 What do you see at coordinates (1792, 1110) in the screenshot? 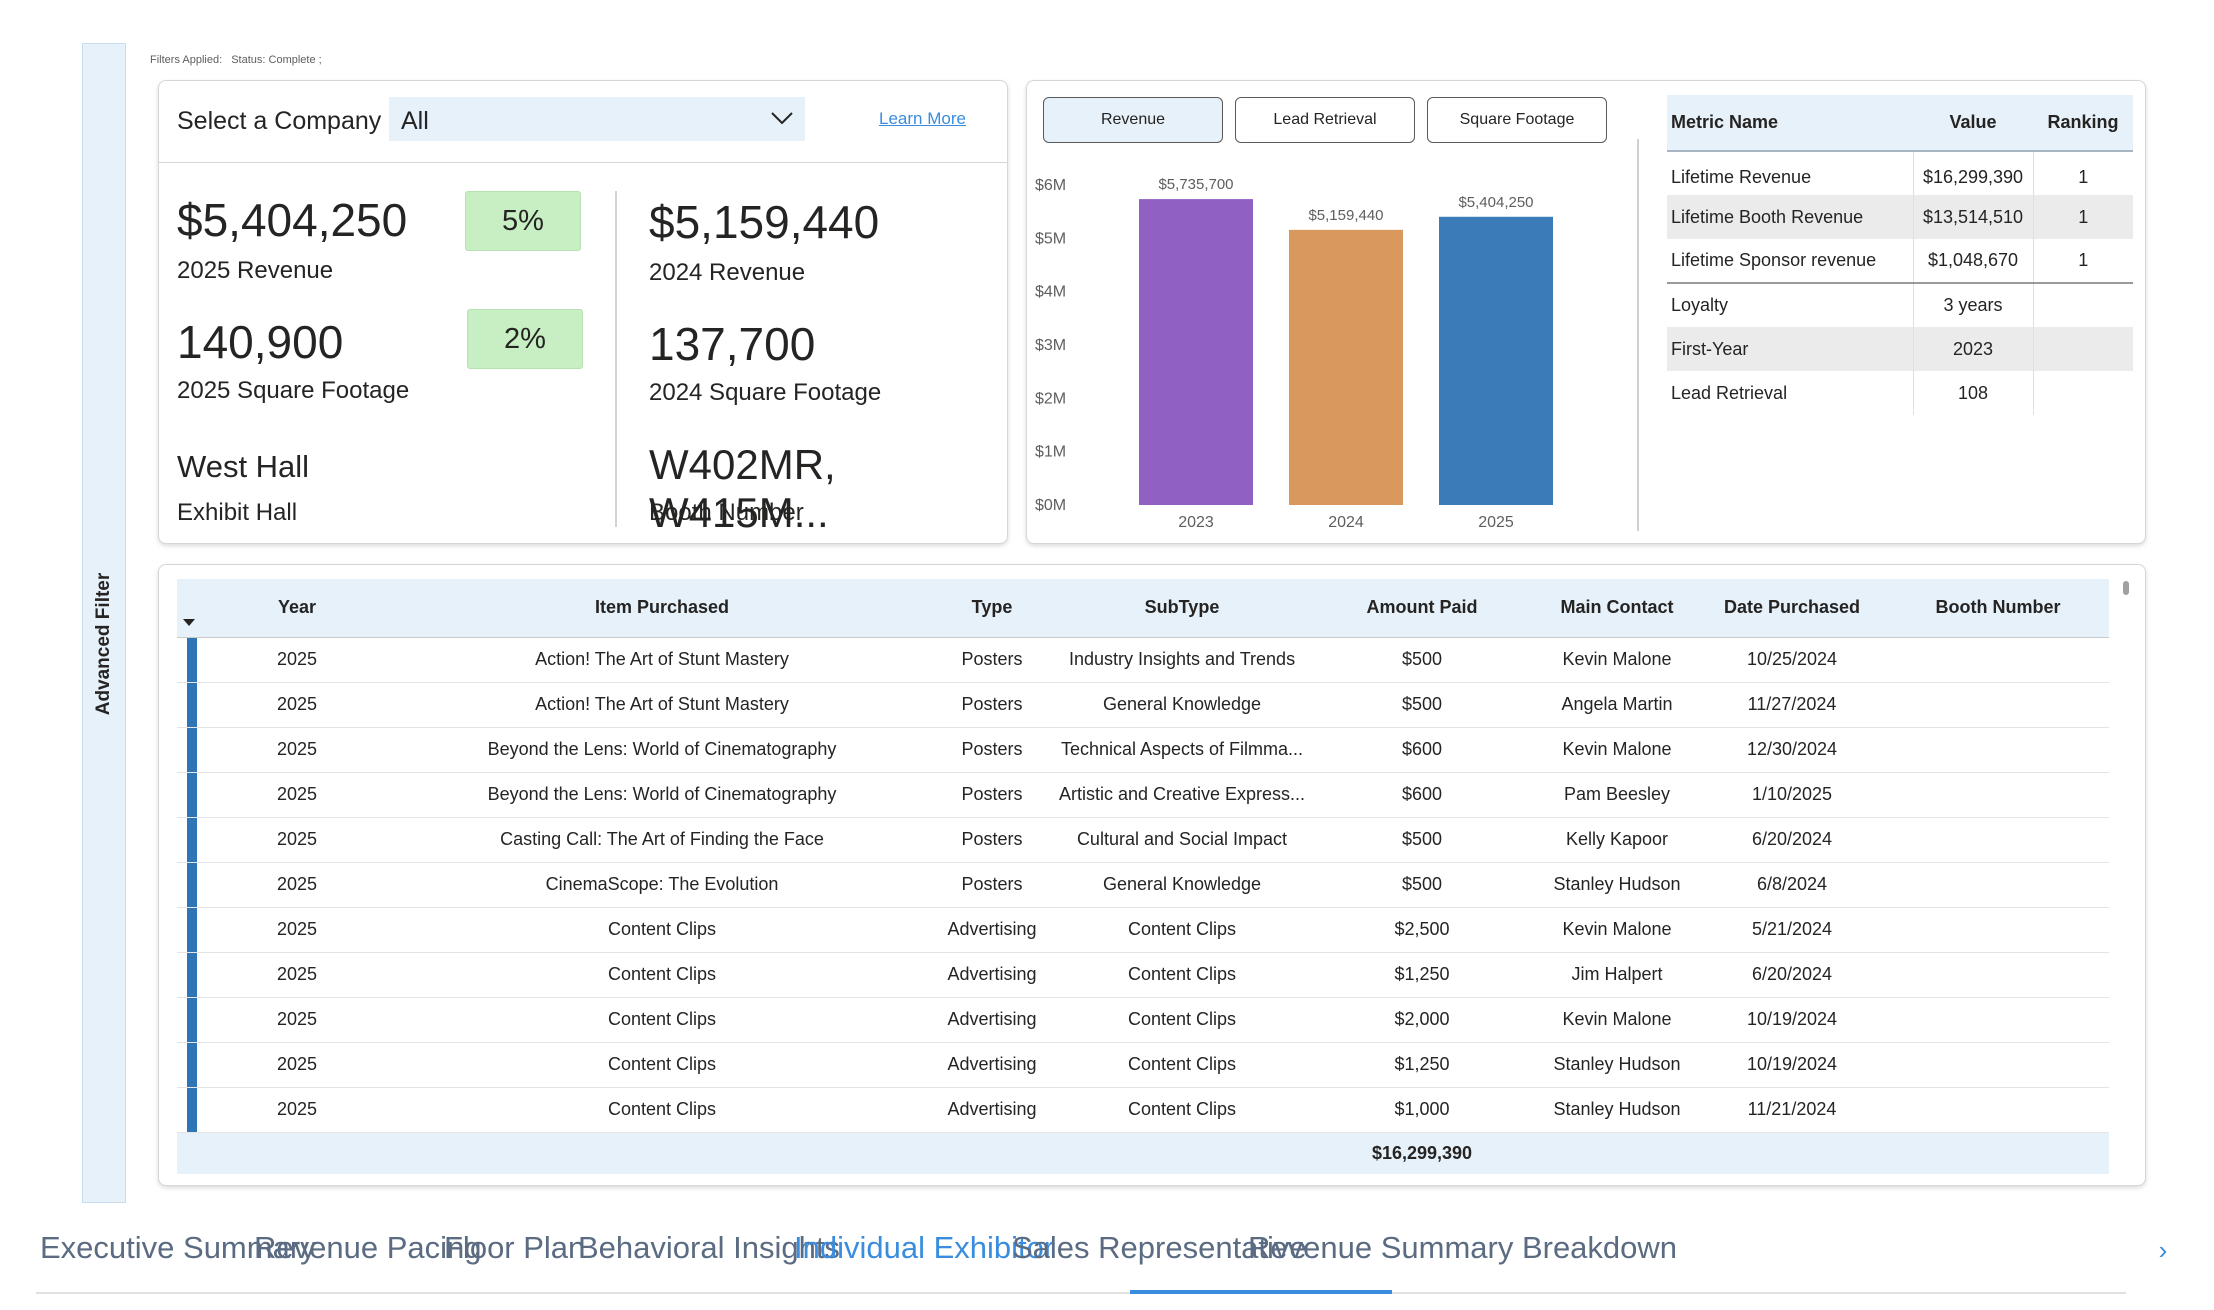
I see `date-purchased-cell: 11/21/2024` at bounding box center [1792, 1110].